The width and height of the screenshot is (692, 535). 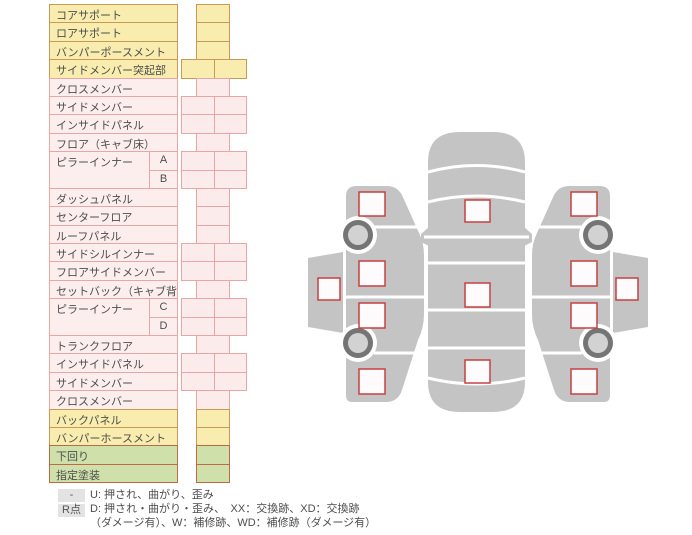 I want to click on parts-row: フロアサイドメンバー, so click(x=169, y=271).